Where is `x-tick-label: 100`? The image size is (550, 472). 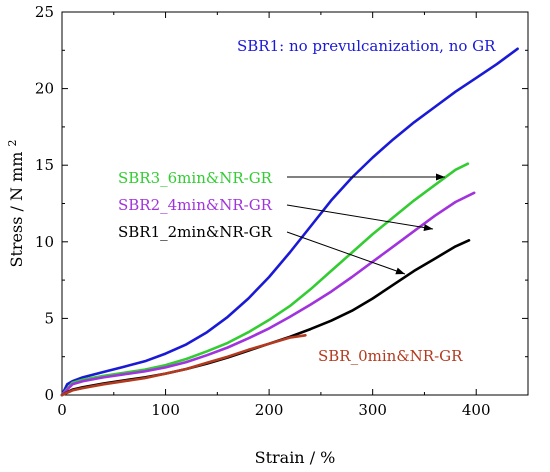
x-tick-label: 100 is located at coordinates (165, 410).